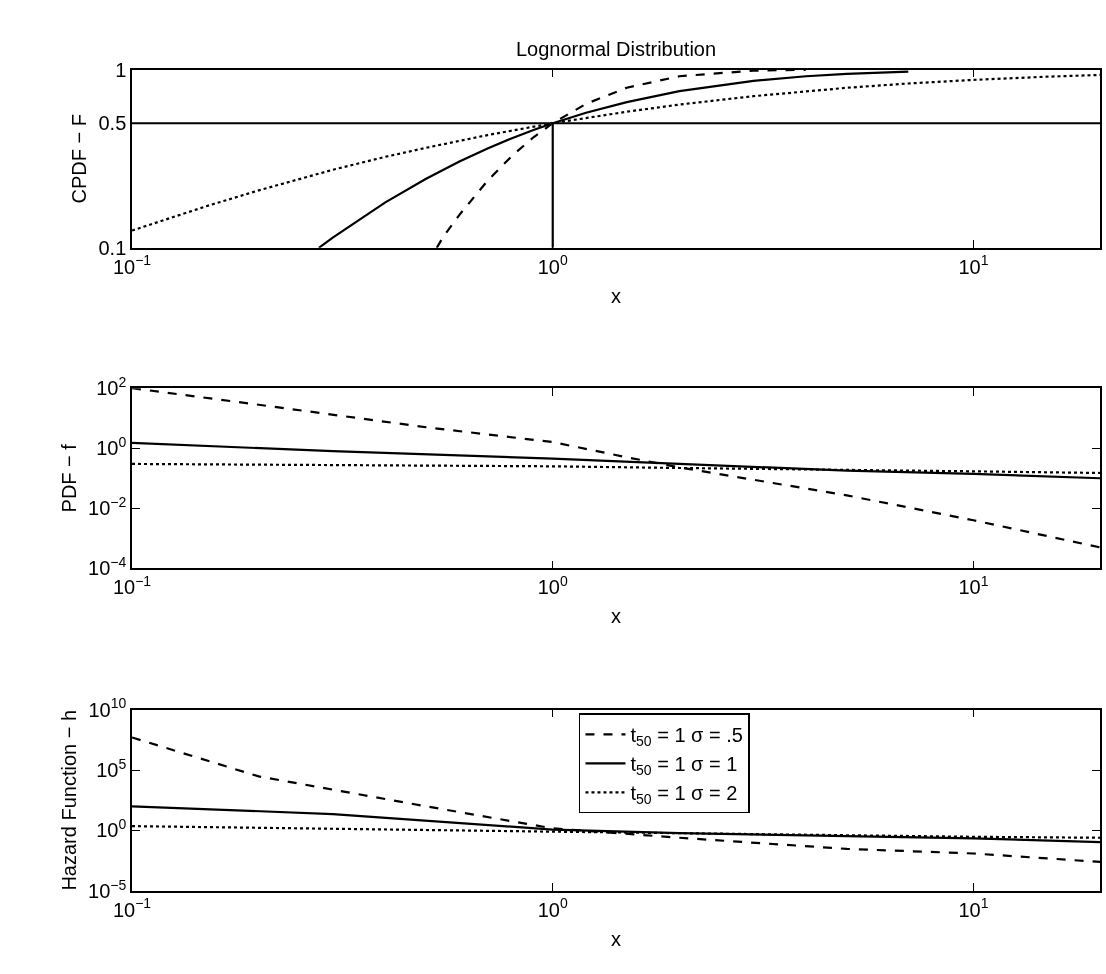 This screenshot has height=974, width=1106. Describe the element at coordinates (107, 708) in the screenshot. I see `y-tick-label: 10$^{10}$` at that location.